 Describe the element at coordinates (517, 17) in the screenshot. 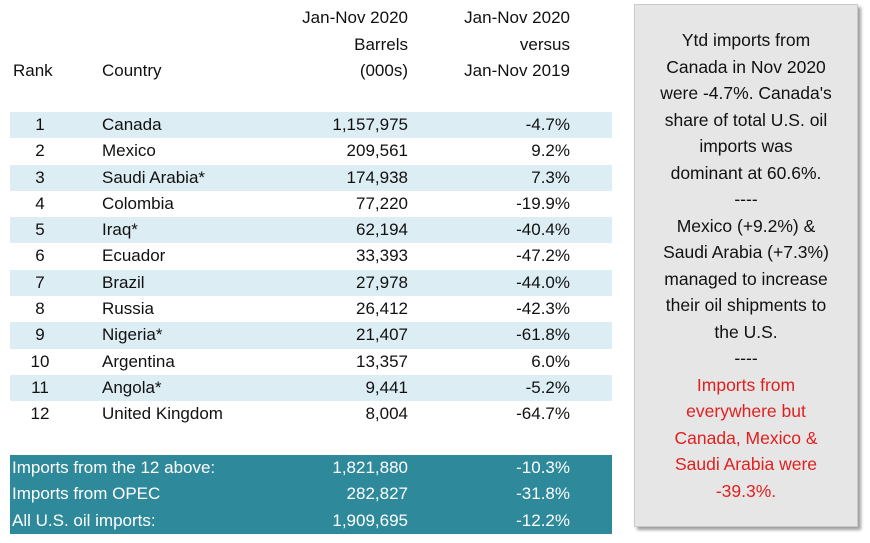

I see `header-versus-line: Jan-Nov 2020` at that location.